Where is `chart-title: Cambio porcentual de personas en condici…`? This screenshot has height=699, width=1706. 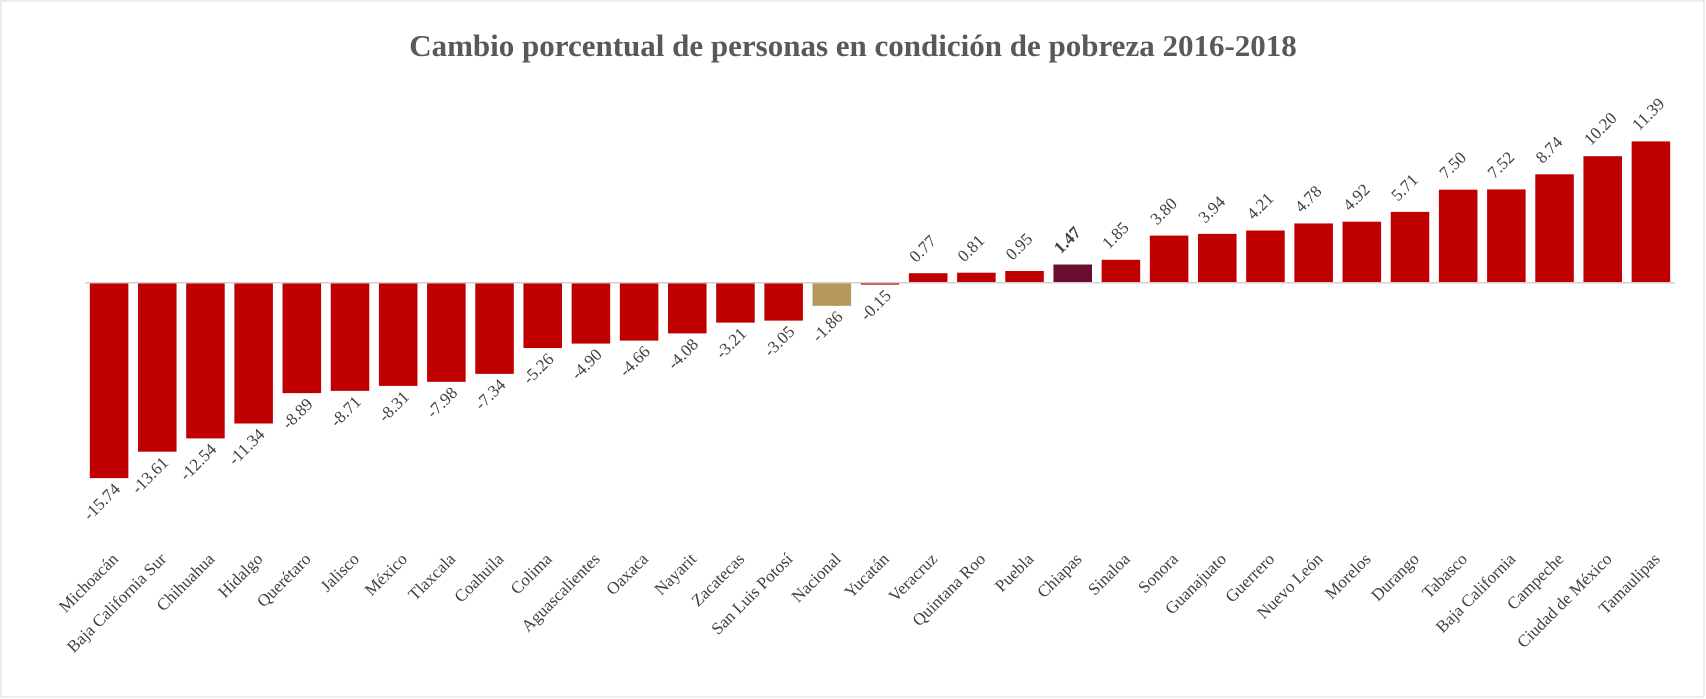
chart-title: Cambio porcentual de personas en condici… is located at coordinates (853, 45).